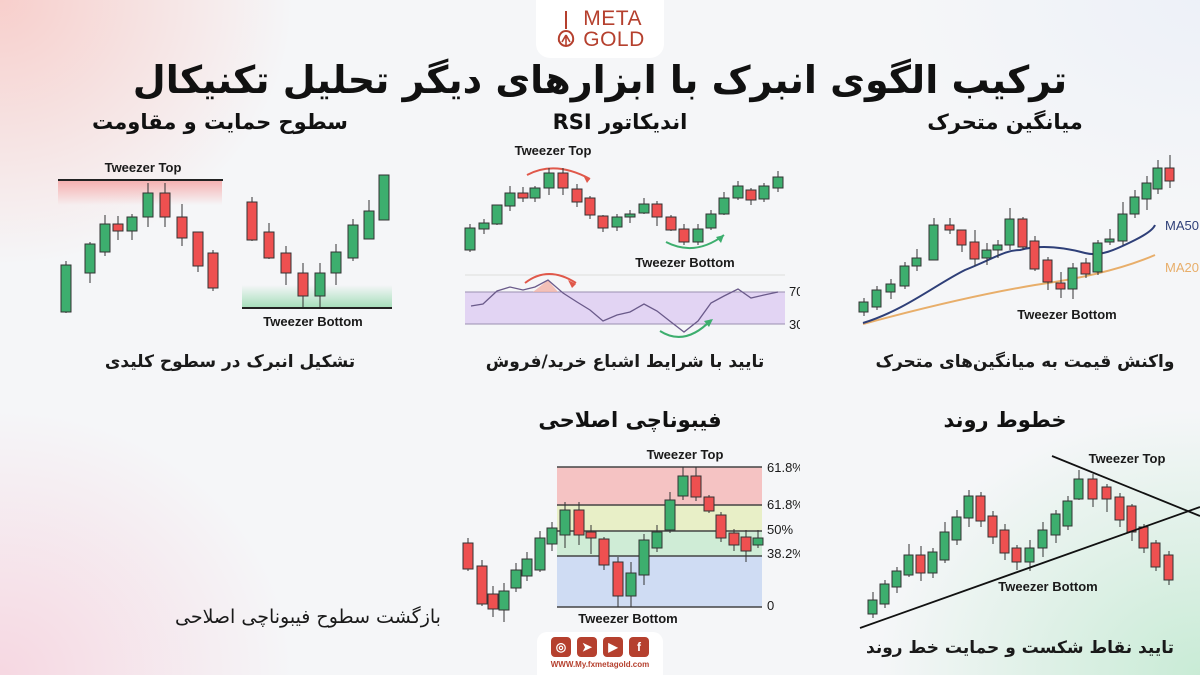 The width and height of the screenshot is (1200, 675). I want to click on ma50-label: MA50, so click(1182, 225).